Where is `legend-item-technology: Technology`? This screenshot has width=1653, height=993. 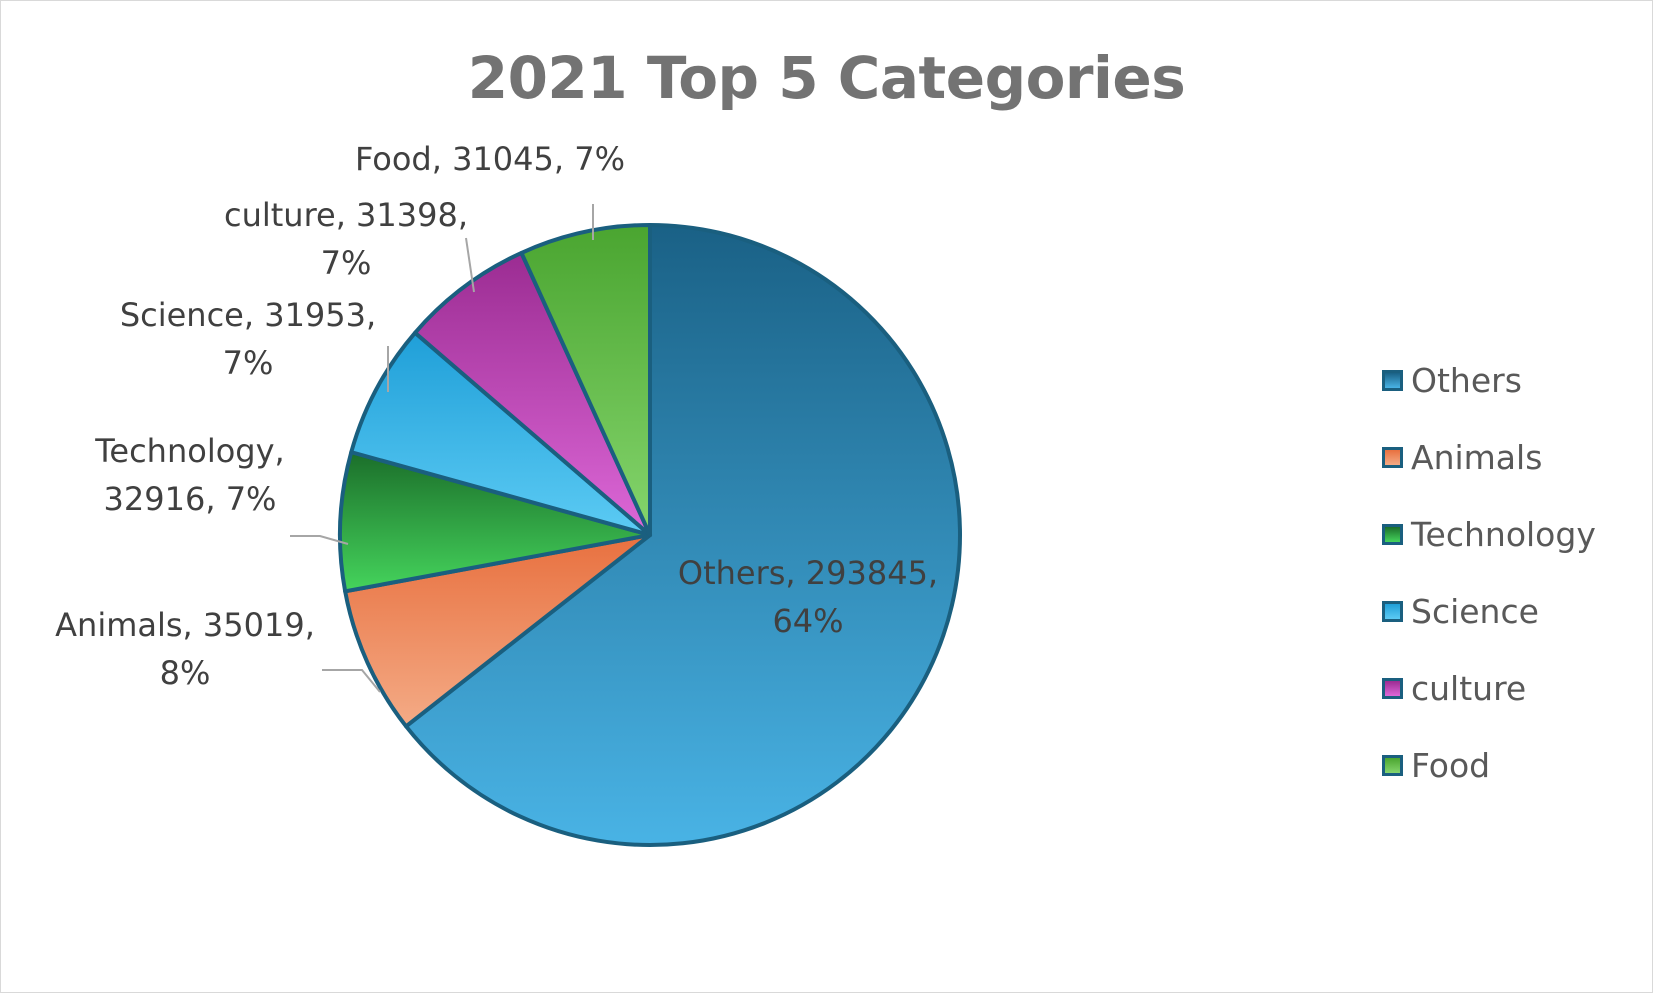 legend-item-technology: Technology is located at coordinates (1489, 534).